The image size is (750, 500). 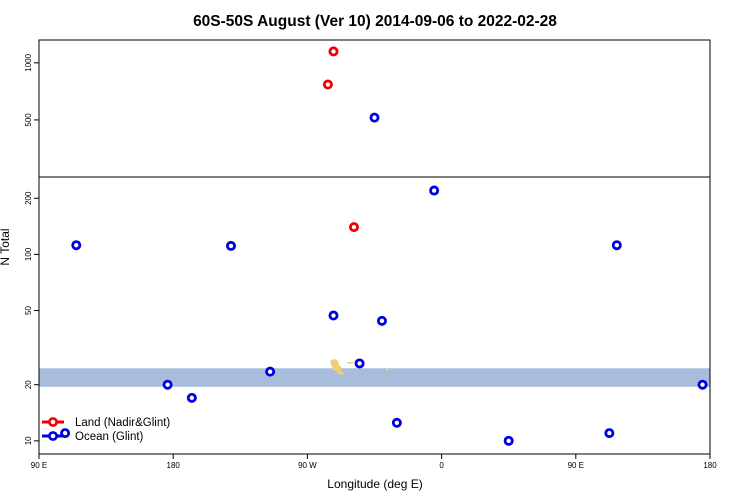 What do you see at coordinates (53, 422) in the screenshot?
I see `legend-land-marker` at bounding box center [53, 422].